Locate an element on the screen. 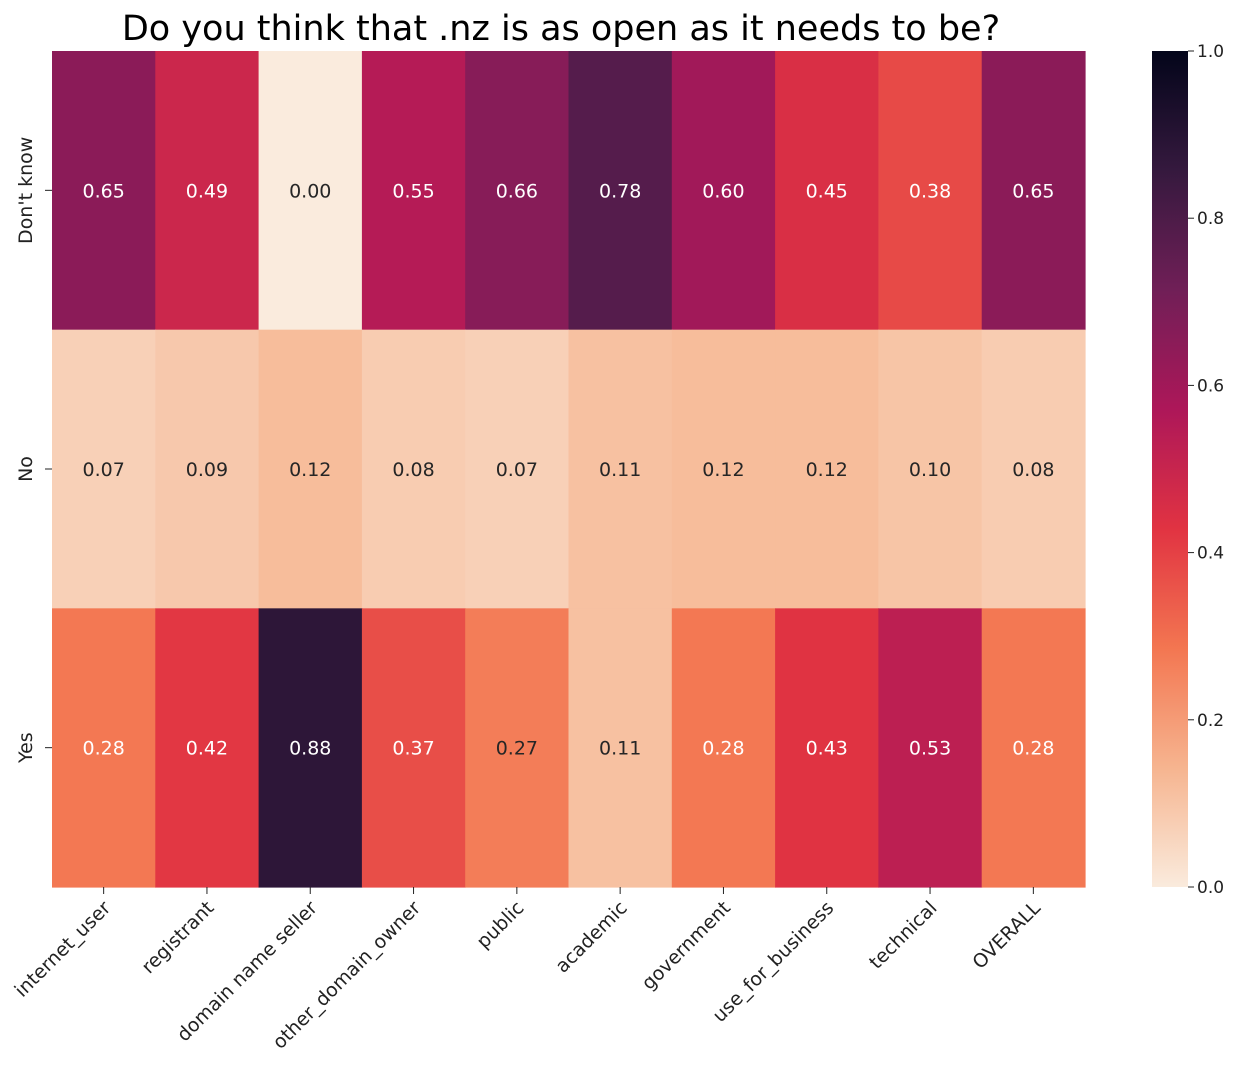 This screenshot has width=1242, height=1091. cell-value-label: 0.66 is located at coordinates (517, 191).